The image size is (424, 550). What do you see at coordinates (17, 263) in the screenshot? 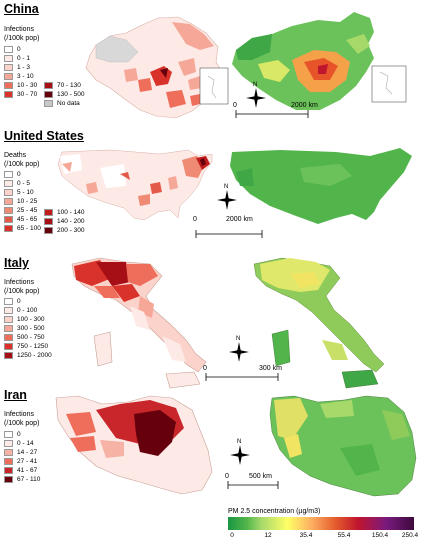
I see `italy-title: Italy` at bounding box center [17, 263].